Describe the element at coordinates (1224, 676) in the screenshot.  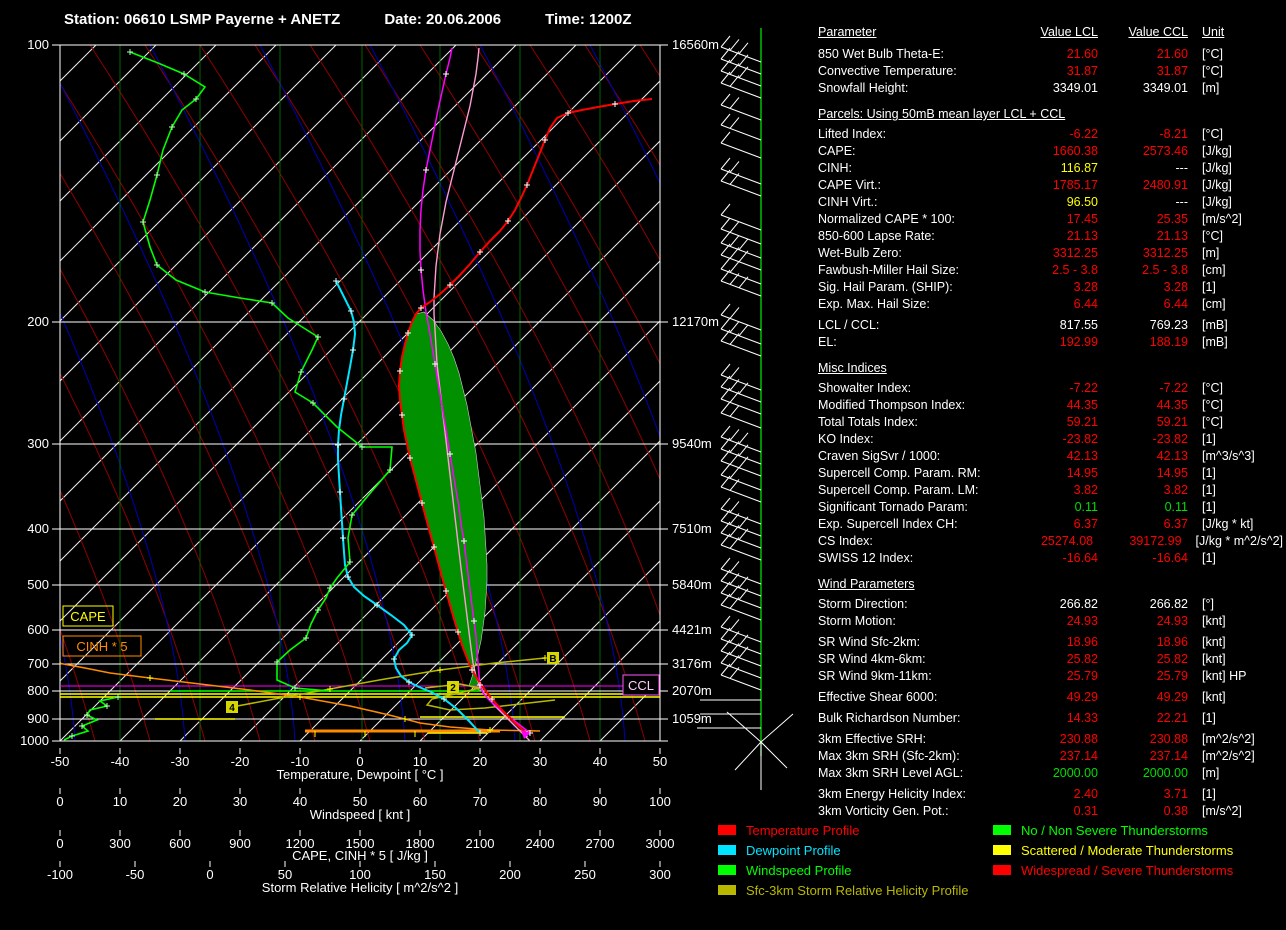
I see `unit-label: [knt] HP` at that location.